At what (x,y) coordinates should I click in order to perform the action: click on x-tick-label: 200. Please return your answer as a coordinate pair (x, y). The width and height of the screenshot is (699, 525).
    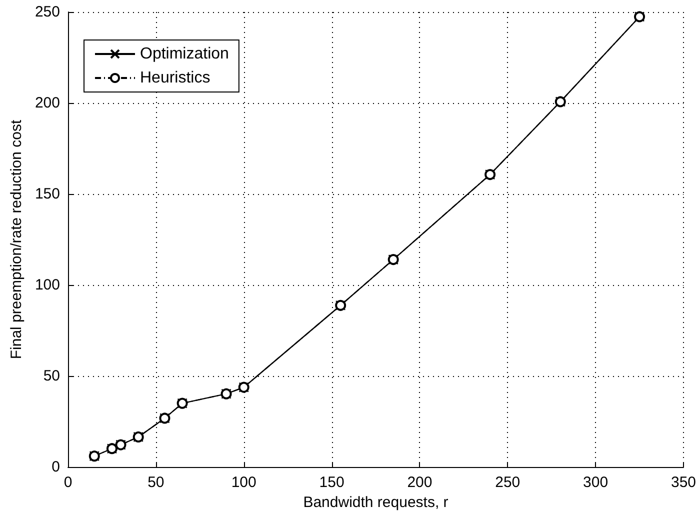
    Looking at the image, I should click on (419, 482).